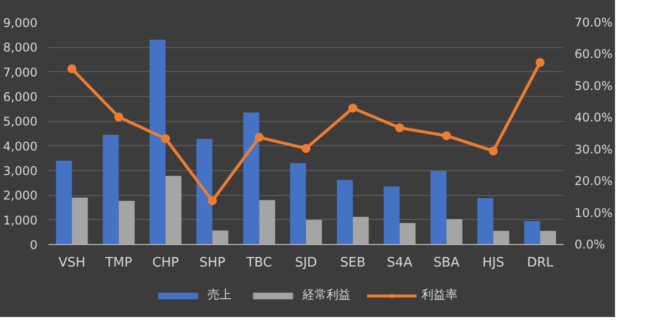  Describe the element at coordinates (440, 295) in the screenshot. I see `legend-label: 利益率` at that location.